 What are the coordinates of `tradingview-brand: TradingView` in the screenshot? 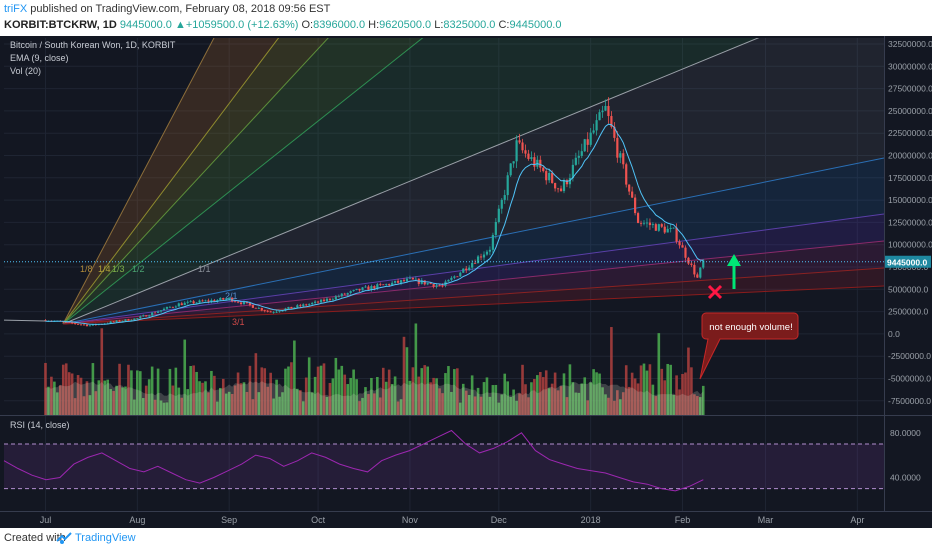 It's located at (105, 538).